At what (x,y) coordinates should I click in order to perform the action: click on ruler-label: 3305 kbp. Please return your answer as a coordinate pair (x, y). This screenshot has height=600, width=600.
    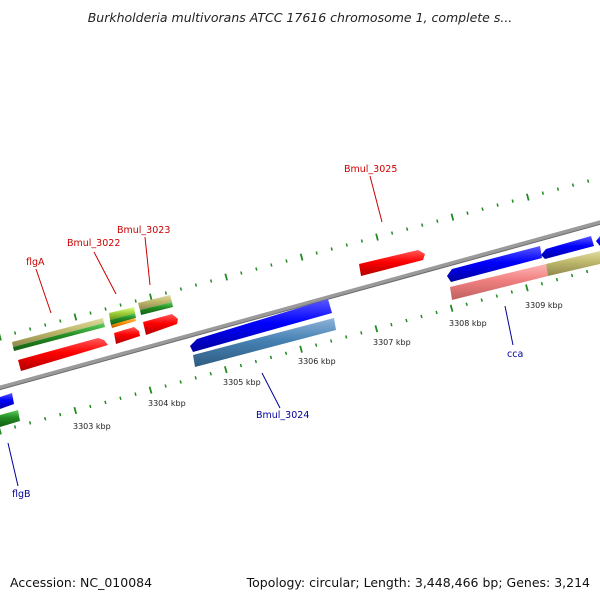
    Looking at the image, I should click on (242, 382).